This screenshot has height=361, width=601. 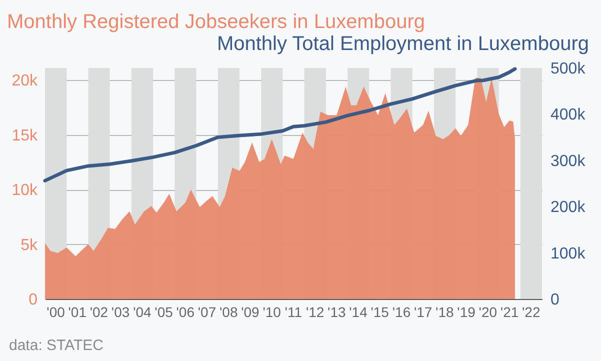 I want to click on y2-tick-label: 400k, so click(x=568, y=115).